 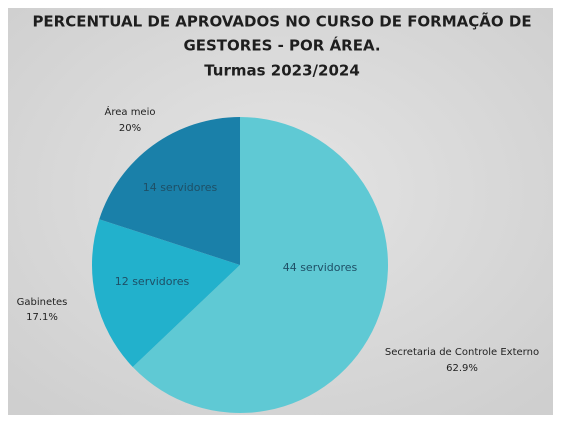 I want to click on category-label: Secretaria de Controle Externo, so click(x=462, y=352).